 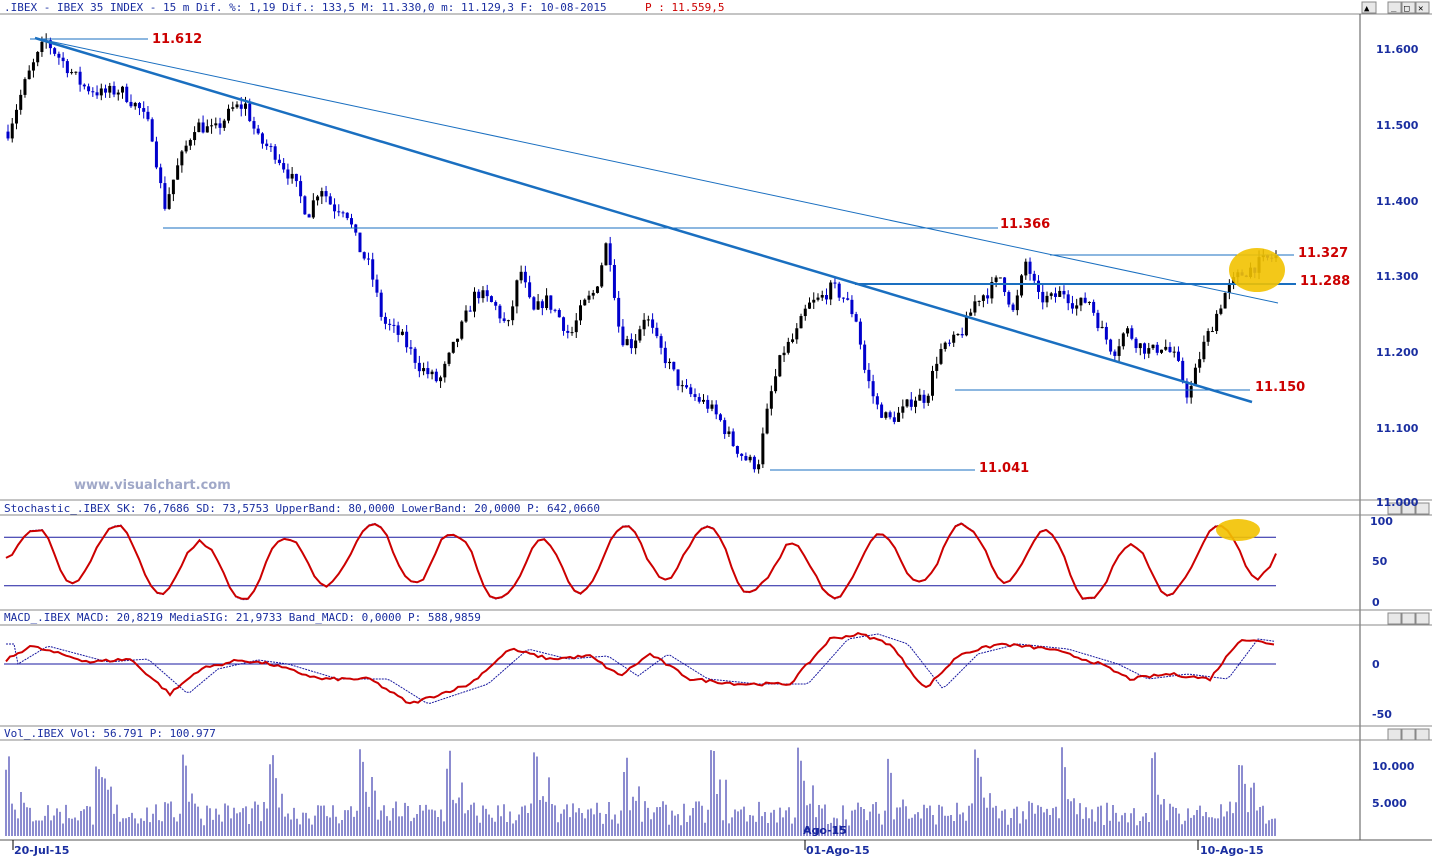 What do you see at coordinates (1422, 508) in the screenshot?
I see `stoch-close-button` at bounding box center [1422, 508].